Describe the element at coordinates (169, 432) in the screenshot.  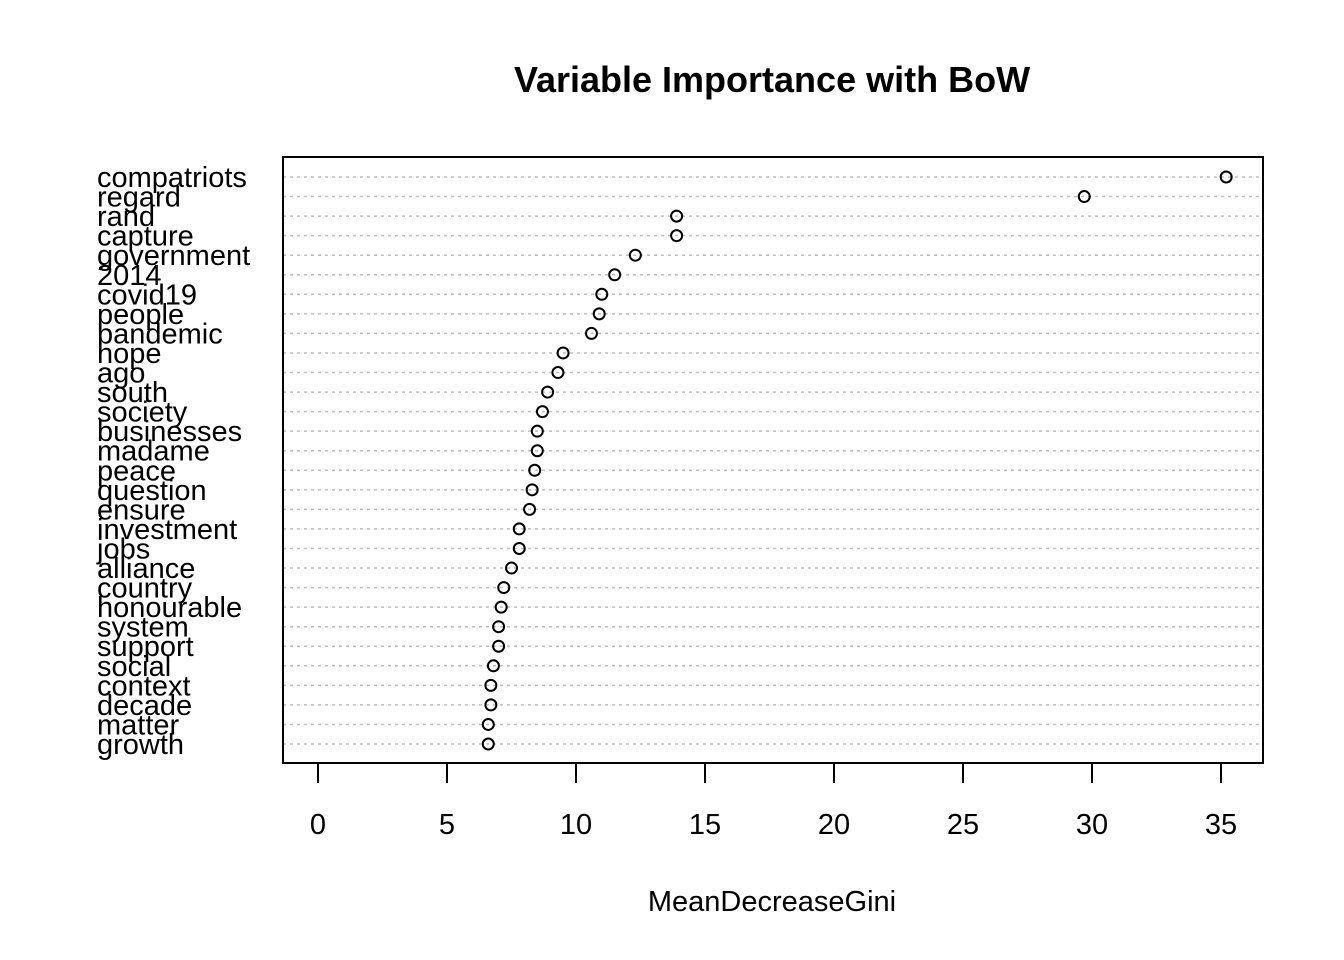
I see `category-label: businesses` at that location.